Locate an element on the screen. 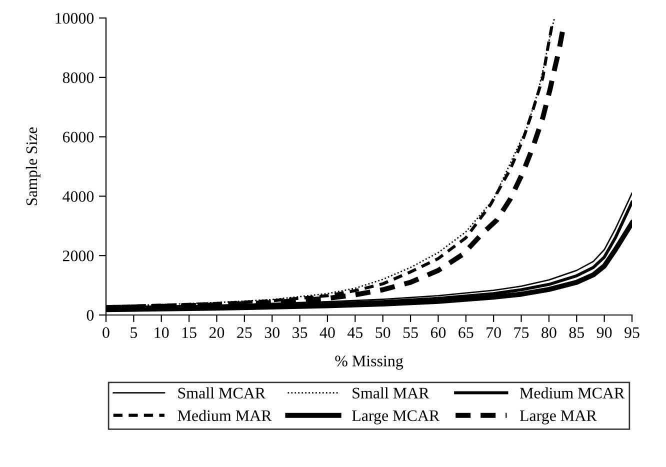  x-tick-label: 30 is located at coordinates (272, 332).